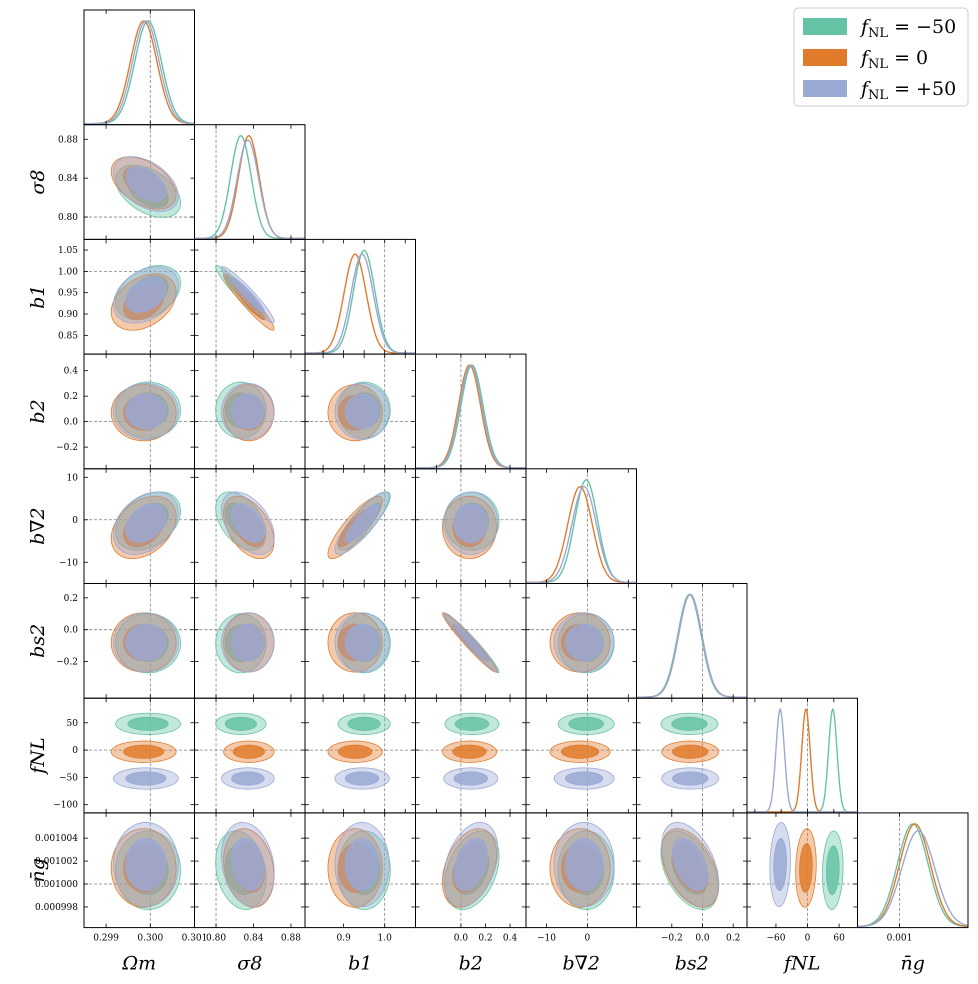 The height and width of the screenshot is (984, 978). What do you see at coordinates (71, 423) in the screenshot?
I see `y-tick-label: 0.0` at bounding box center [71, 423].